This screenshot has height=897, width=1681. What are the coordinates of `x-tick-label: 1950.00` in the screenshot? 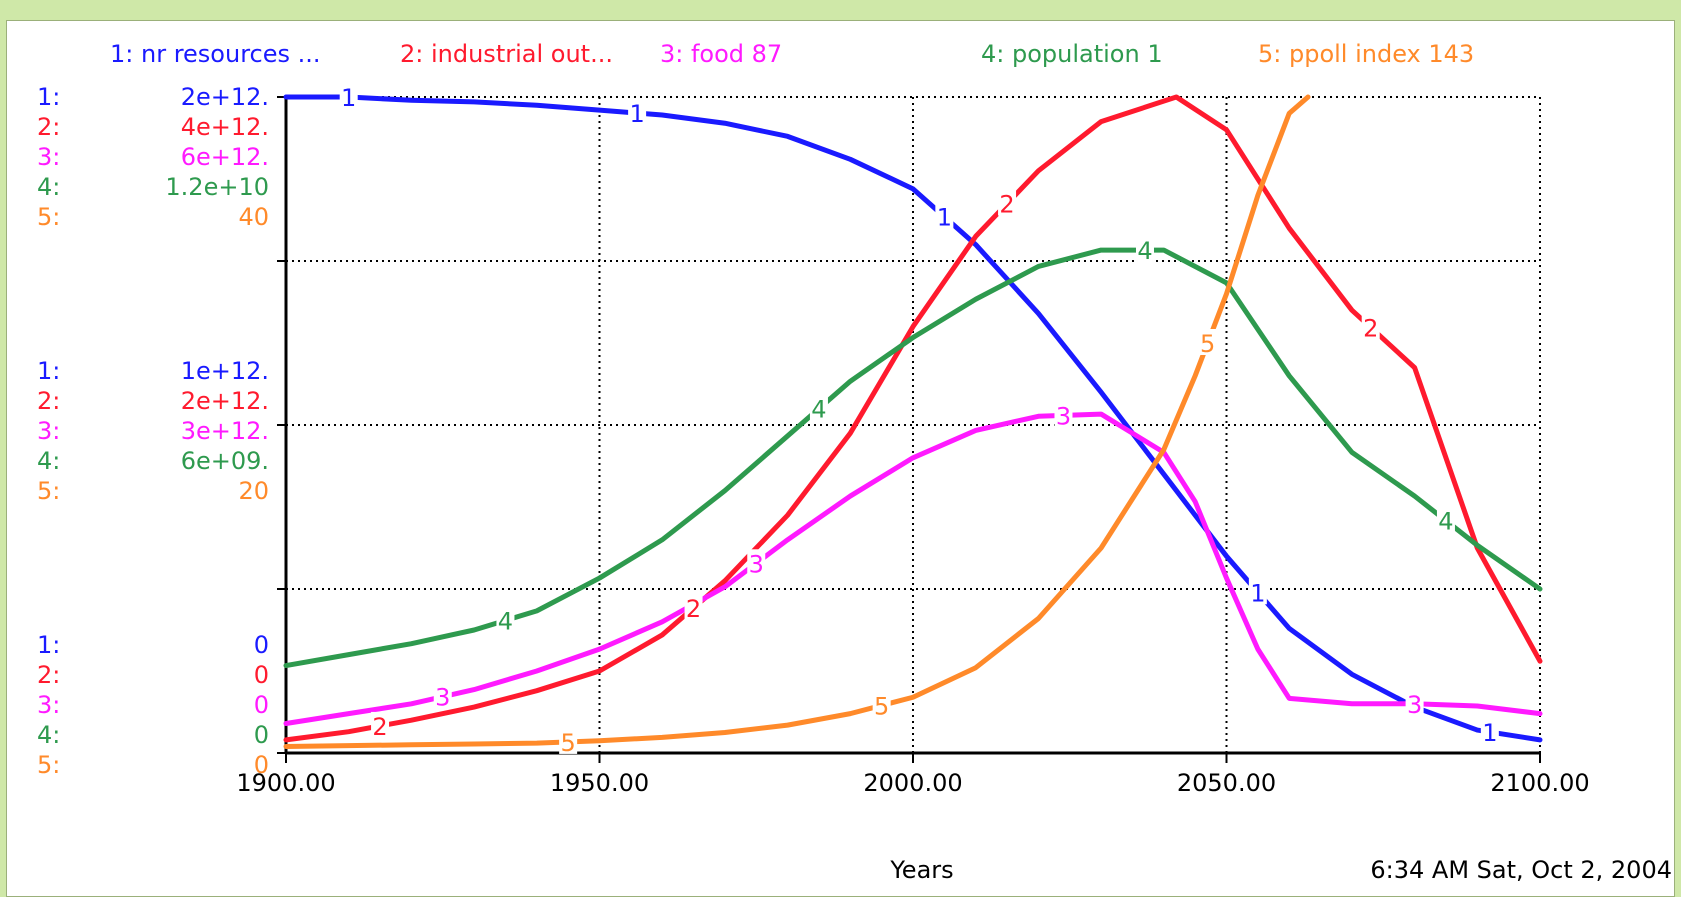 It's located at (599, 783).